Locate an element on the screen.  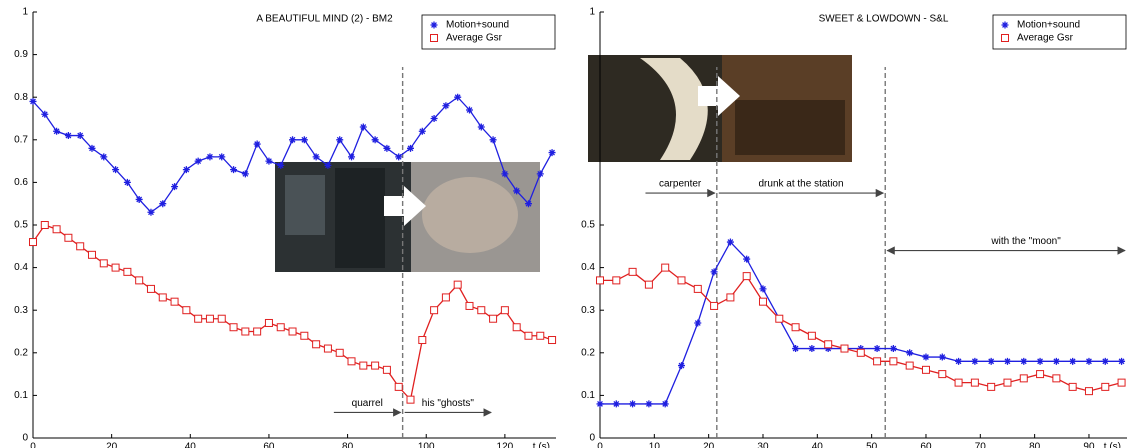
legend-label: Average Gsr is located at coordinates (474, 38).